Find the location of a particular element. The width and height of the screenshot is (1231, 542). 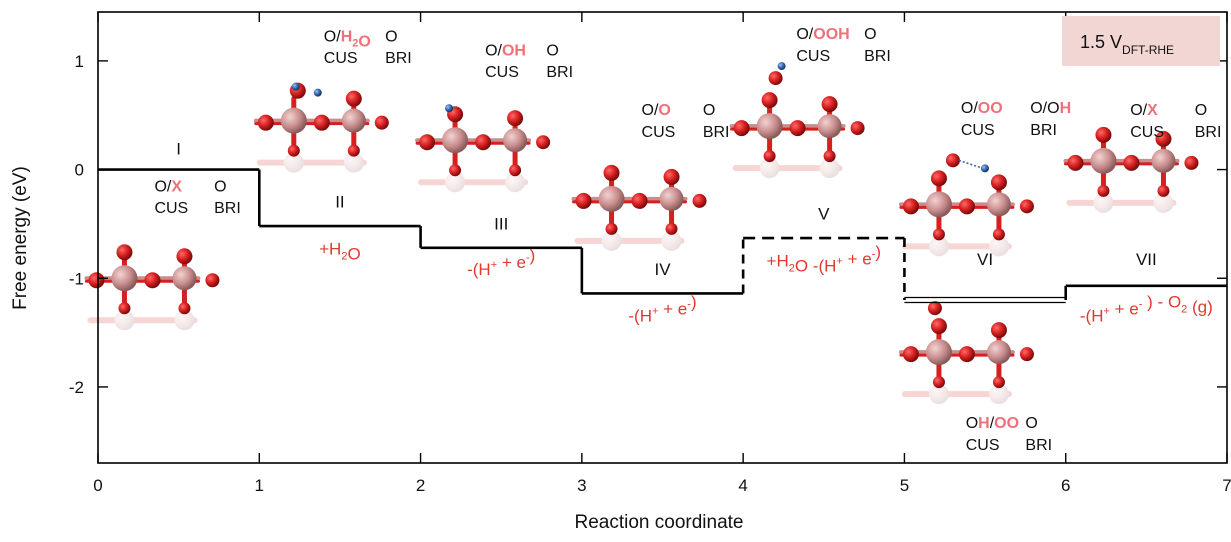

x-tick-label: 5 is located at coordinates (904, 485).